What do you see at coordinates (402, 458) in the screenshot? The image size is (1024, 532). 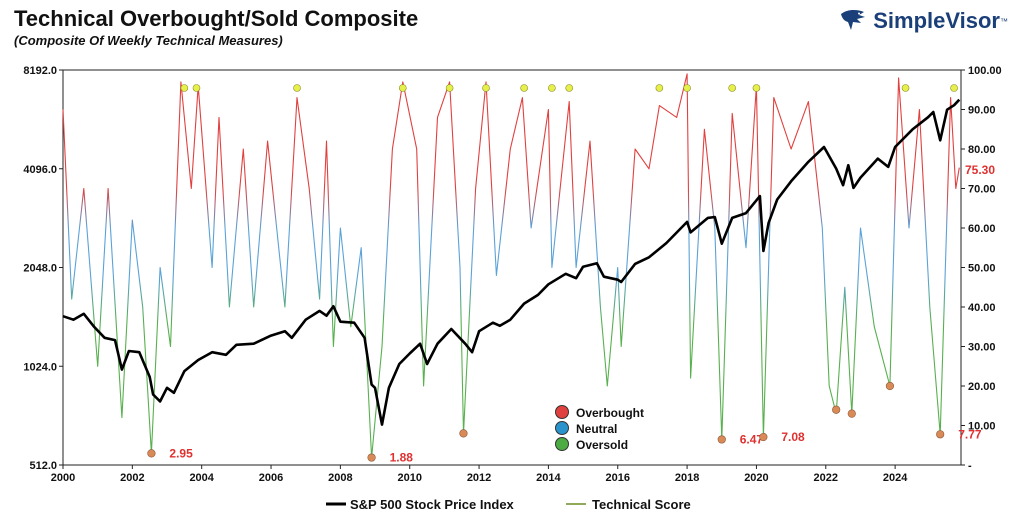 I see `oversold-value-label: 1.88` at bounding box center [402, 458].